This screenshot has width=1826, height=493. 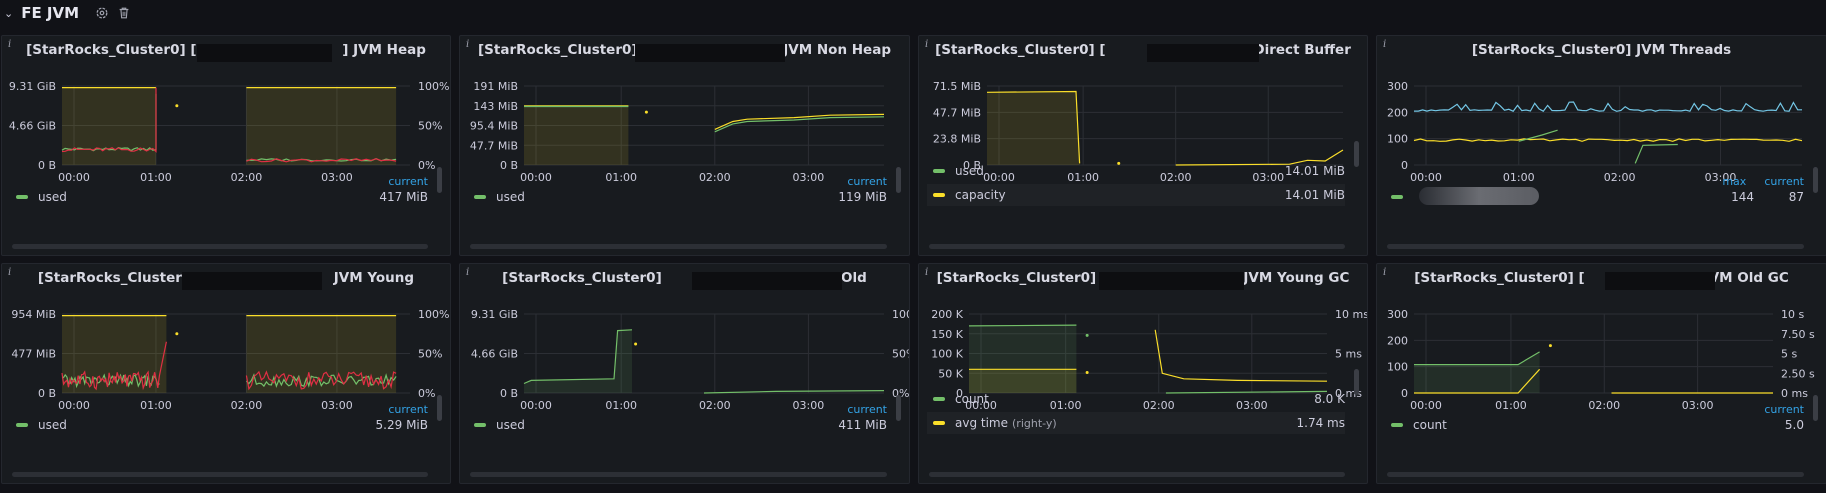 I want to click on gear-icon, so click(x=102, y=13).